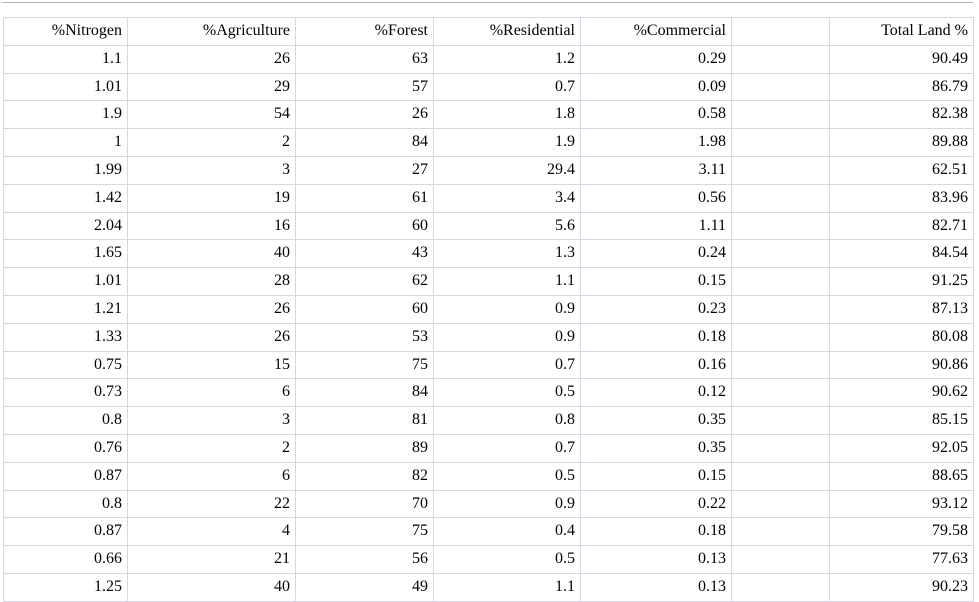 The height and width of the screenshot is (602, 979). What do you see at coordinates (901, 532) in the screenshot?
I see `table-cell: 79.58` at bounding box center [901, 532].